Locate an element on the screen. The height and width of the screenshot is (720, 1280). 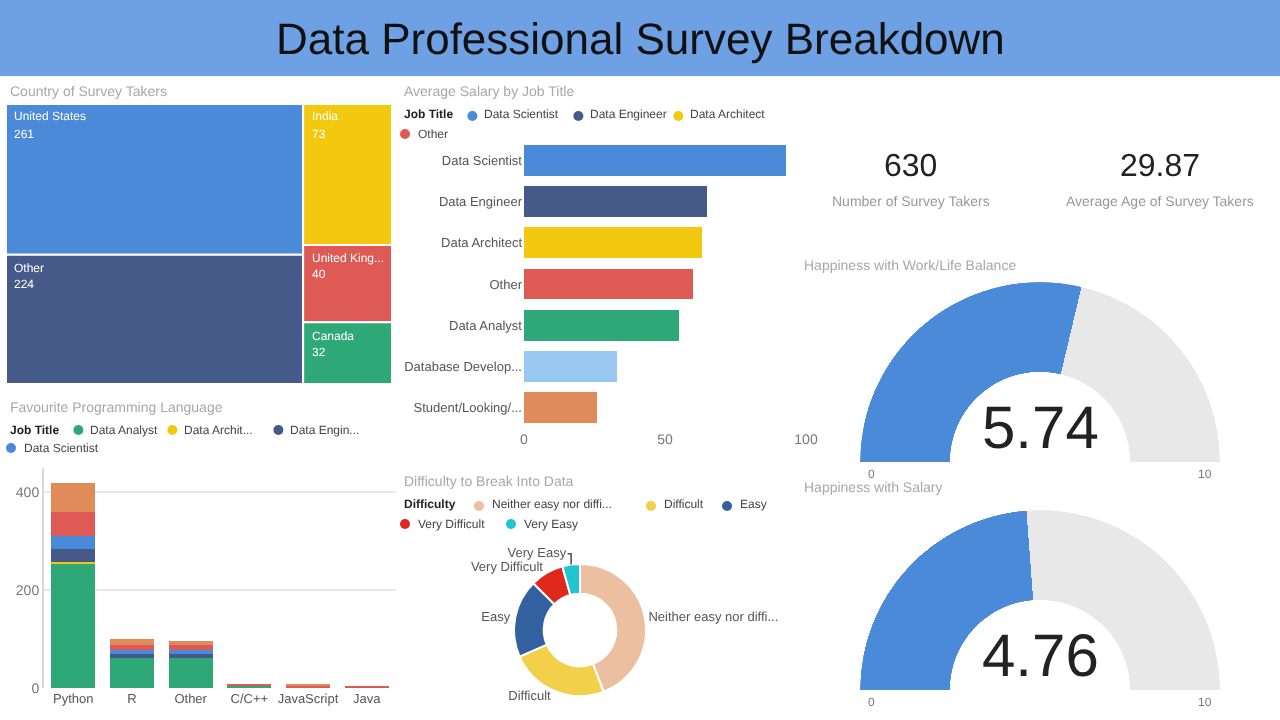
text: Data Professional Survey Breakdown is located at coordinates (640, 39).